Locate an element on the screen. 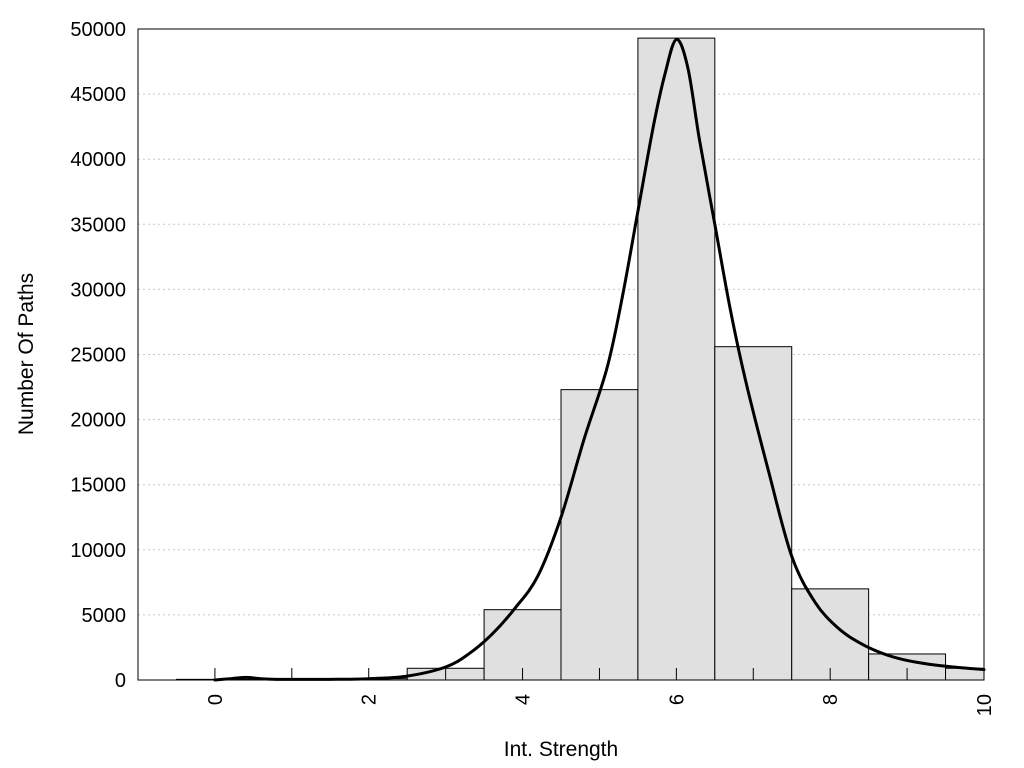 The image size is (1024, 768). y-axis-title: Number Of Paths is located at coordinates (26, 354).